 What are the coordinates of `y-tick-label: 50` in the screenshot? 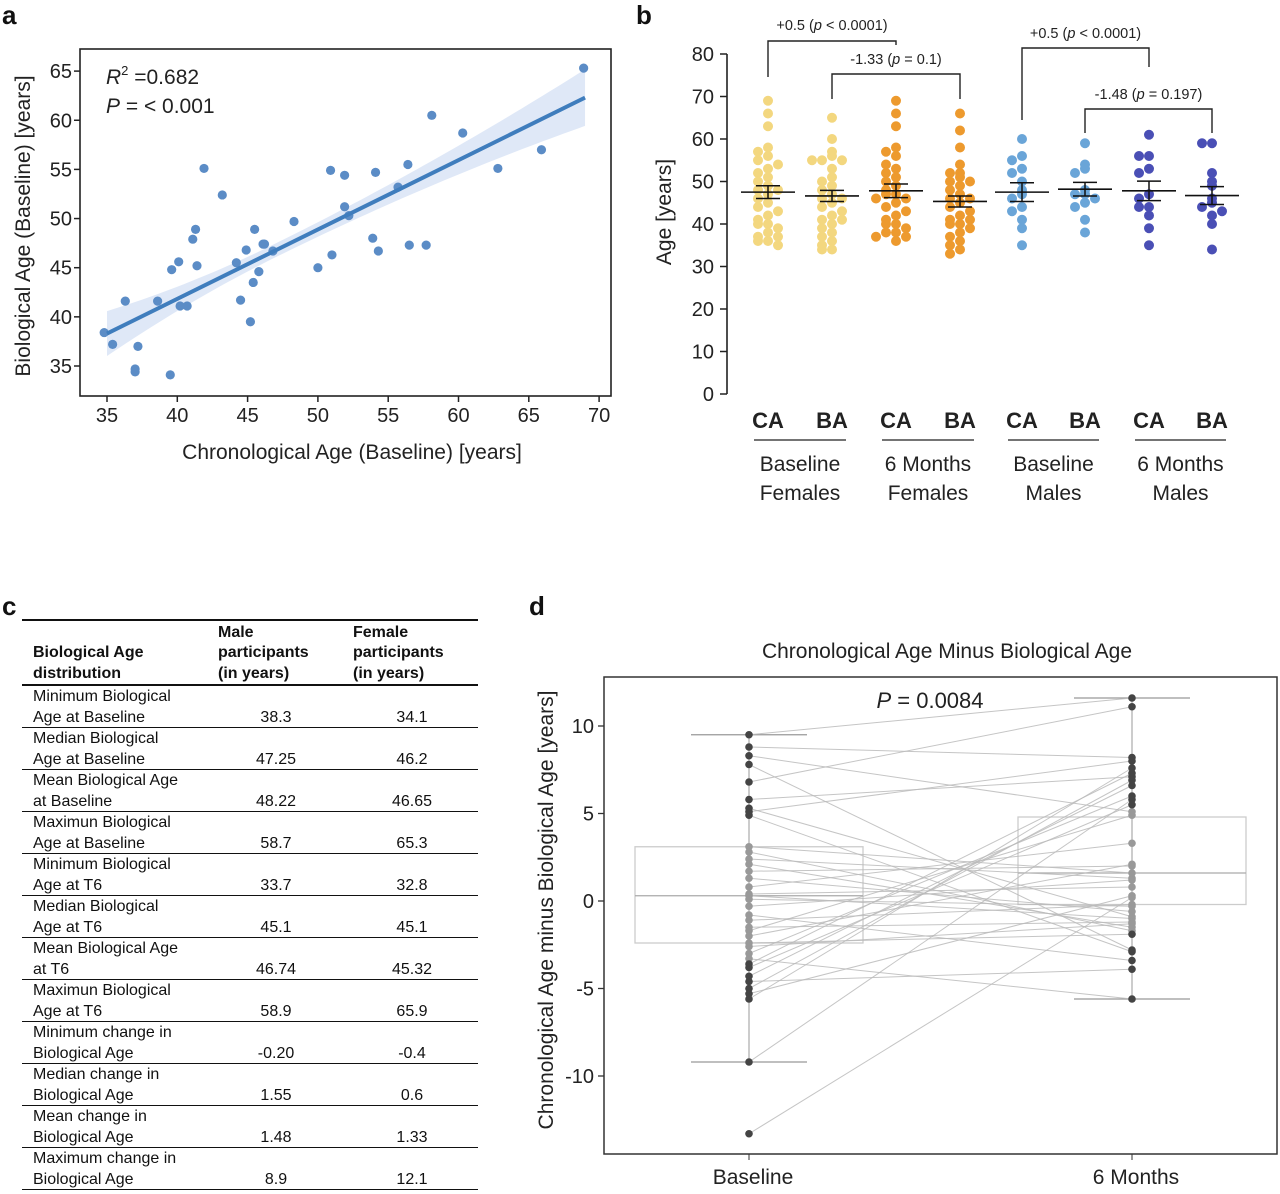 It's located at (61, 220).